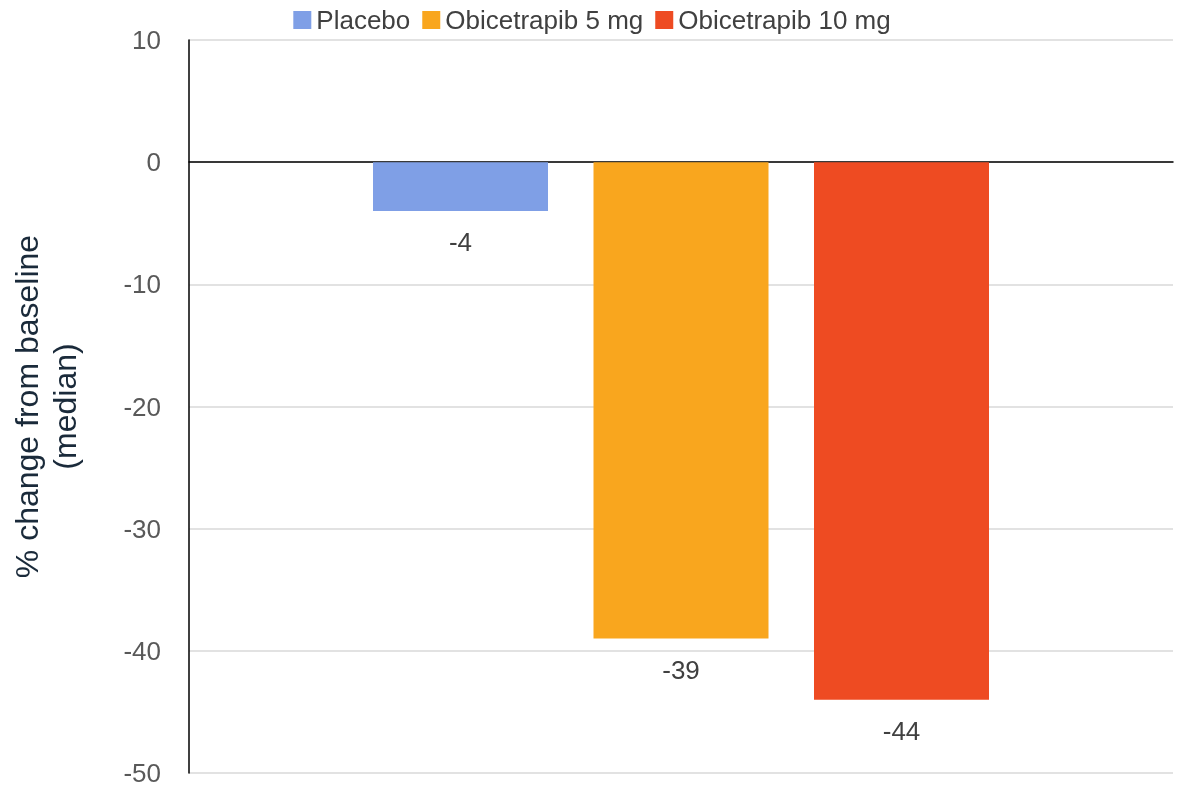  I want to click on y-tick-label: 0, so click(153, 162).